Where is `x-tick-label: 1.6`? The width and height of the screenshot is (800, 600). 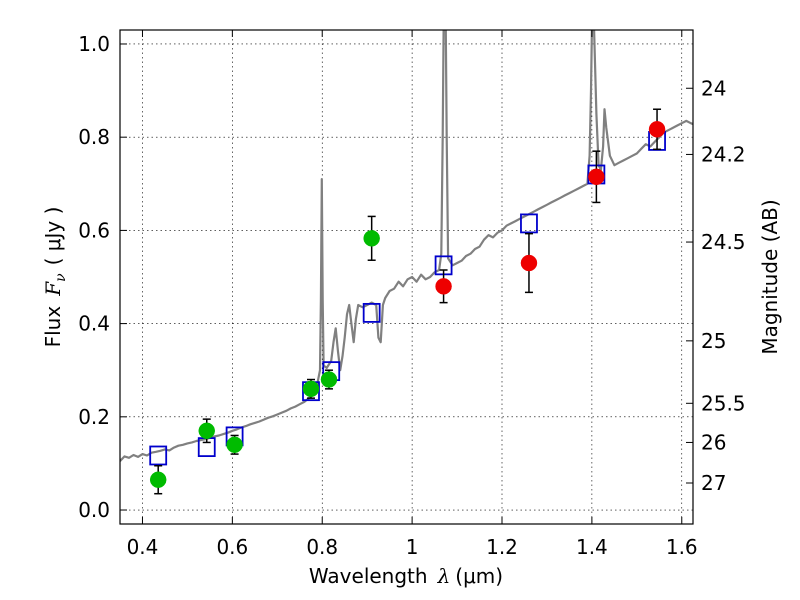
x-tick-label: 1.6 is located at coordinates (682, 547).